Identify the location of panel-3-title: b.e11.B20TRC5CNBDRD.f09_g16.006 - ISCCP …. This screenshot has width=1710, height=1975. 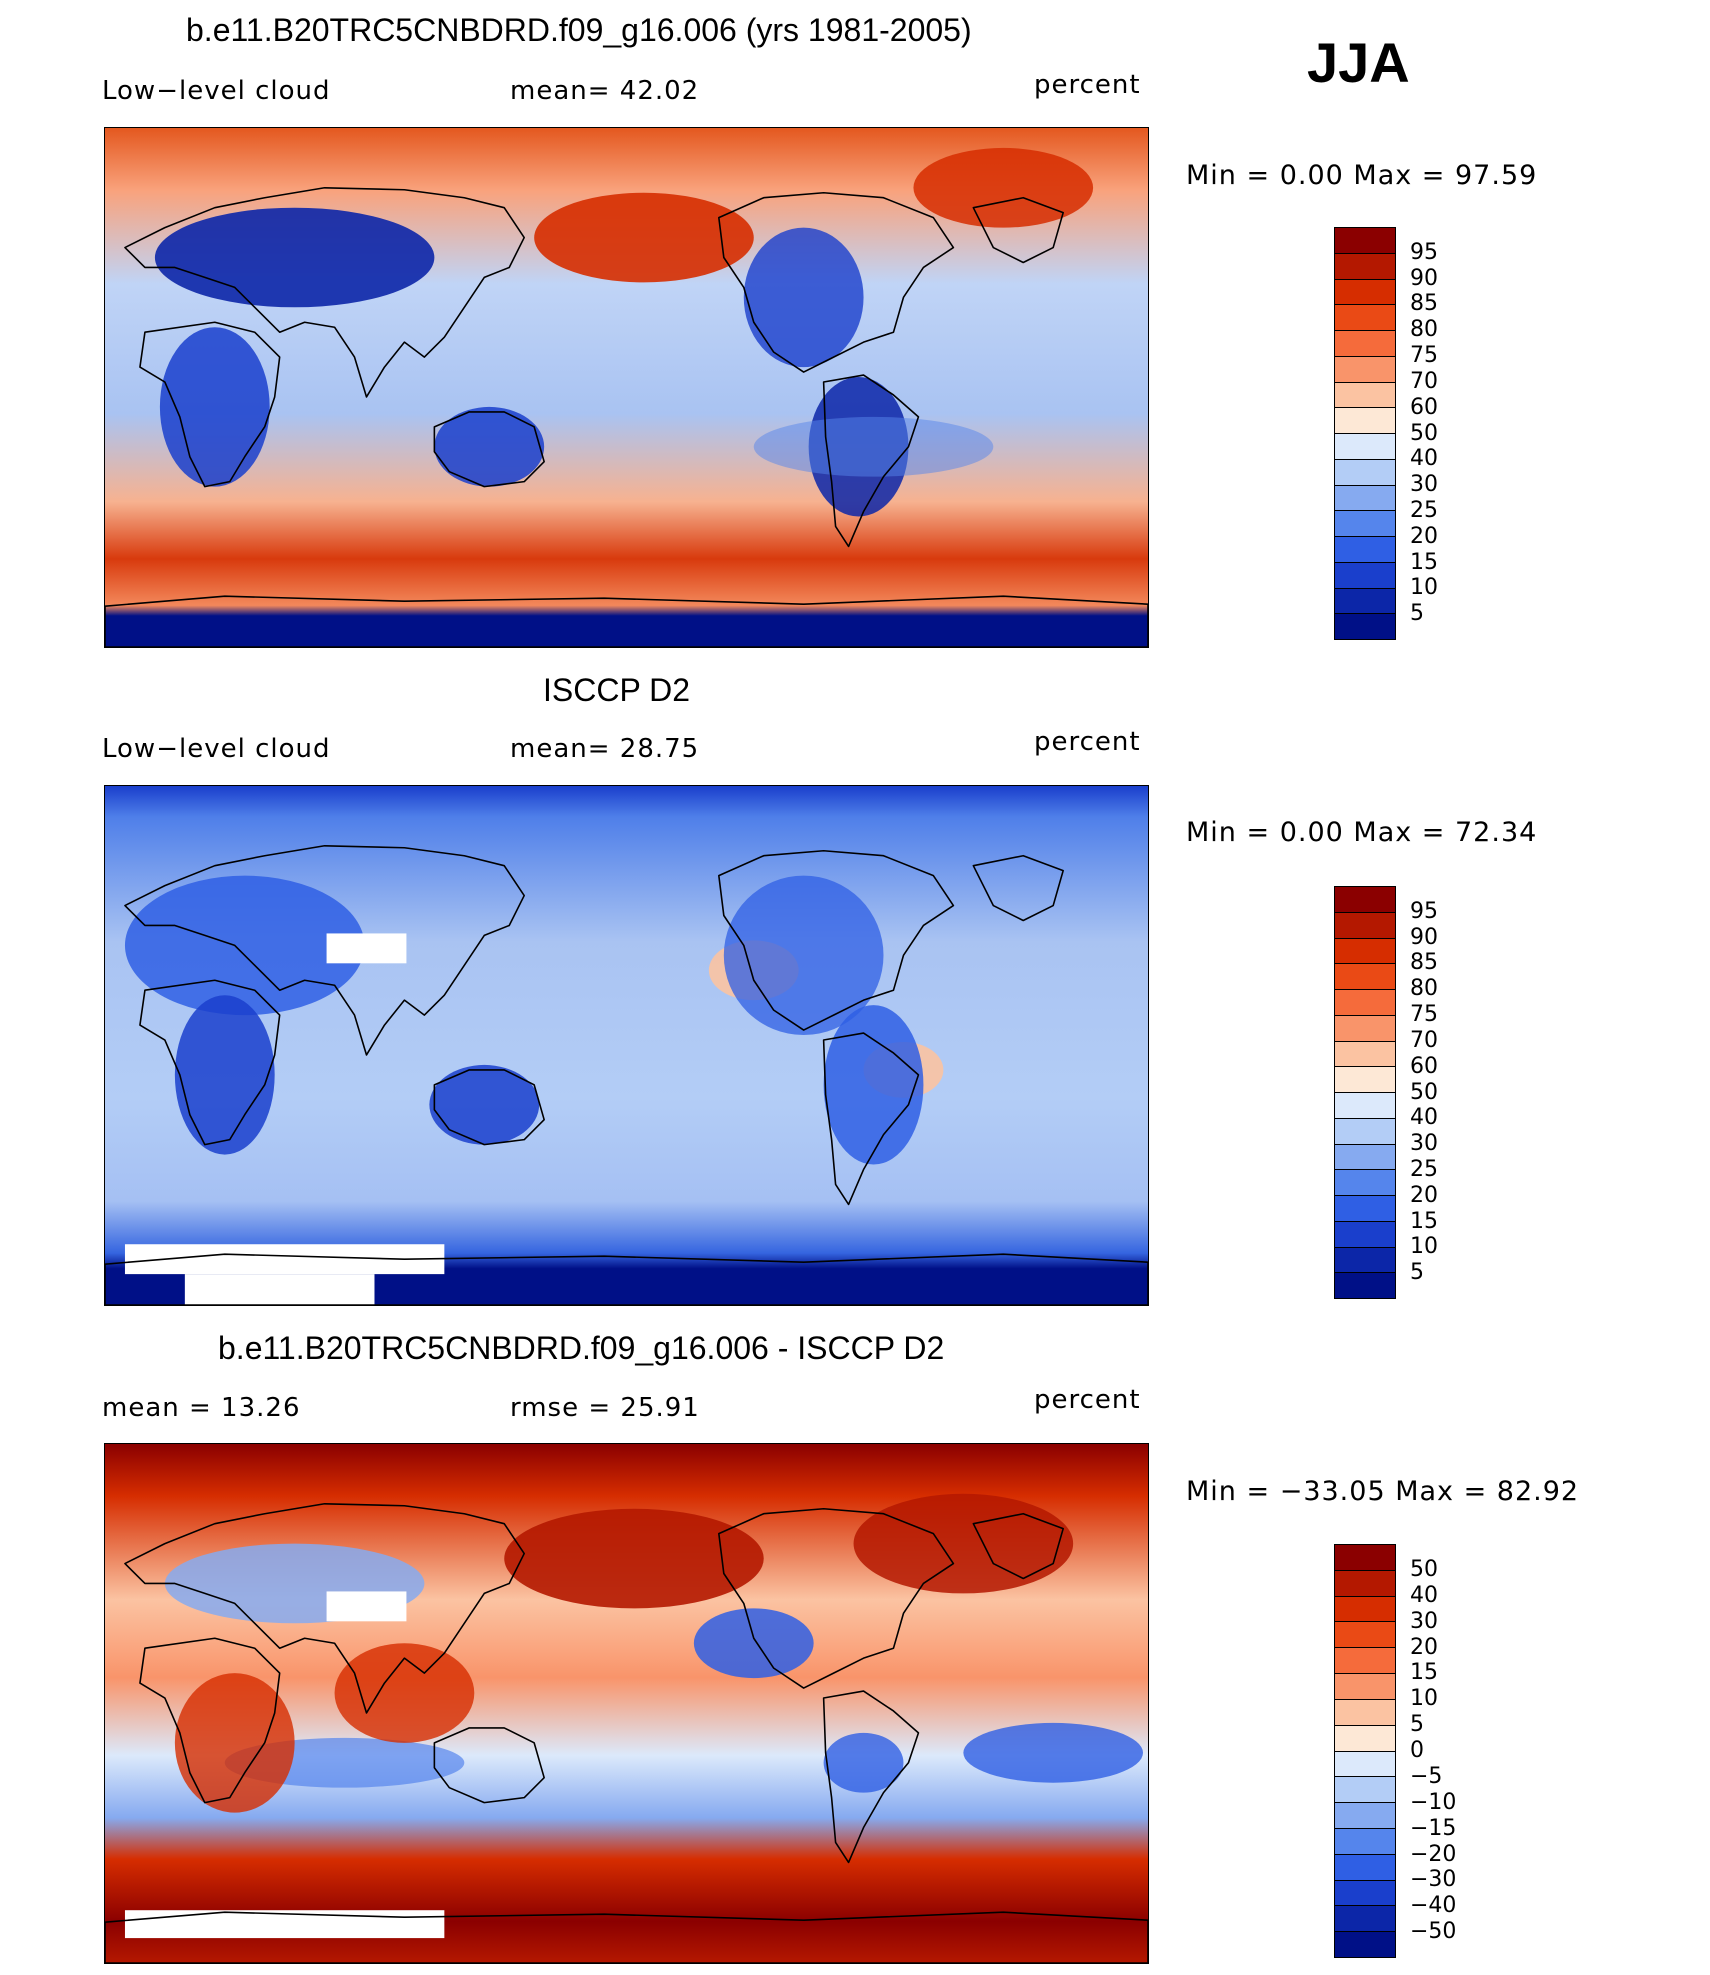
(581, 1348).